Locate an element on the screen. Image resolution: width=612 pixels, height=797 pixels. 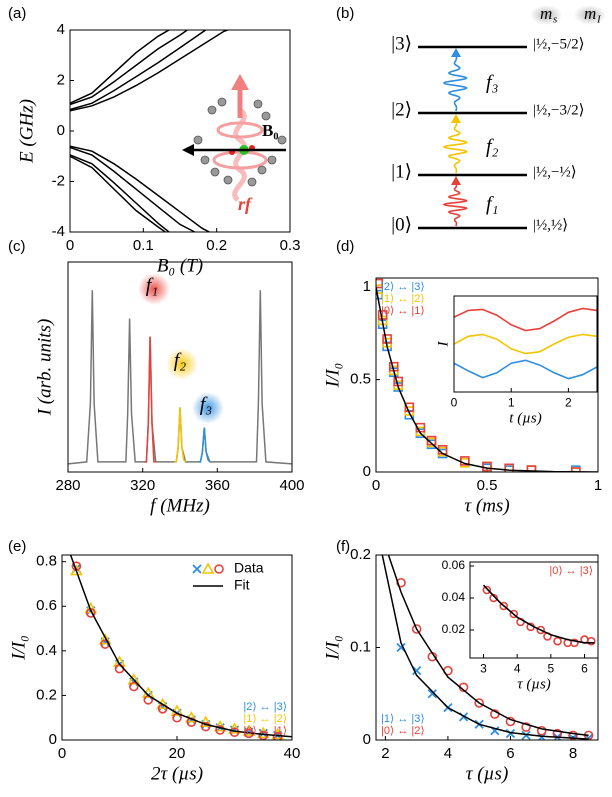
molecule-illustration is located at coordinates (234, 138).